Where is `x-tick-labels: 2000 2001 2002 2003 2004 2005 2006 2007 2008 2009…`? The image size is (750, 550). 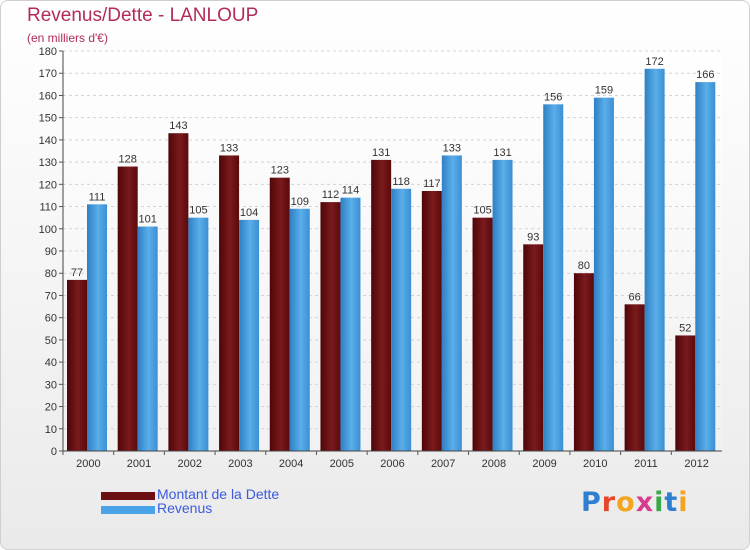 x-tick-labels: 2000 2001 2002 2003 2004 2005 2006 2007 2008 2009… is located at coordinates (385, 460).